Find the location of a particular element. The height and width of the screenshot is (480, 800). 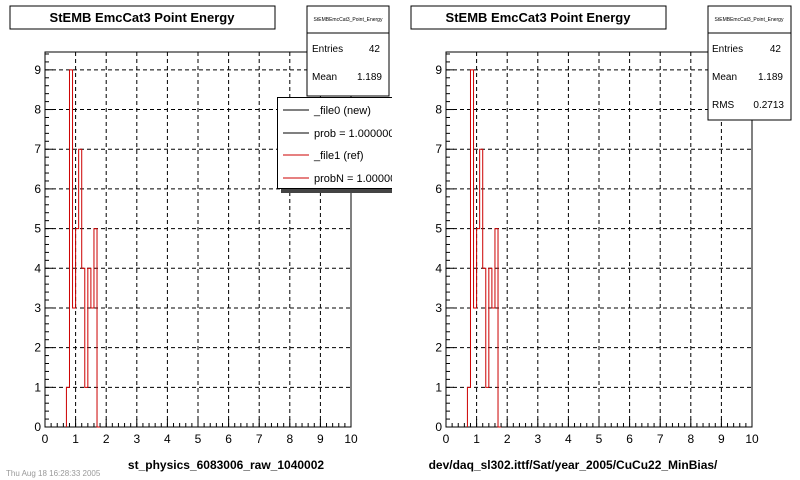

x-axis-label: st_physics_6083006_raw_1040002 is located at coordinates (226, 465).